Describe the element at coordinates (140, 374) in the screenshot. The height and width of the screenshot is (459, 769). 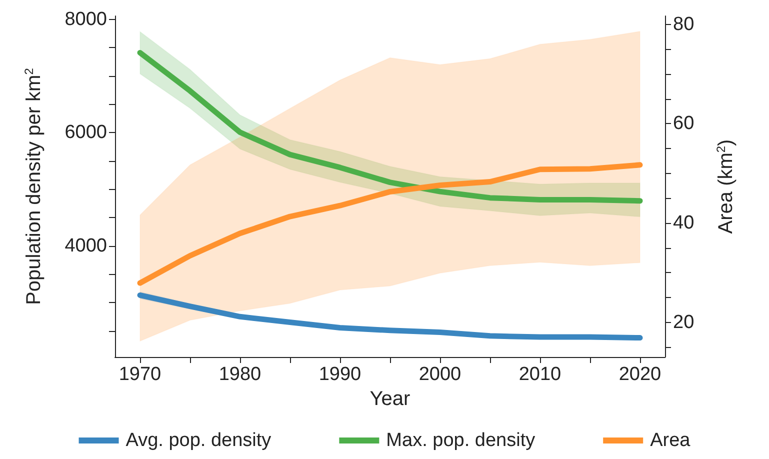
I see `x-tick-label: 1970` at that location.